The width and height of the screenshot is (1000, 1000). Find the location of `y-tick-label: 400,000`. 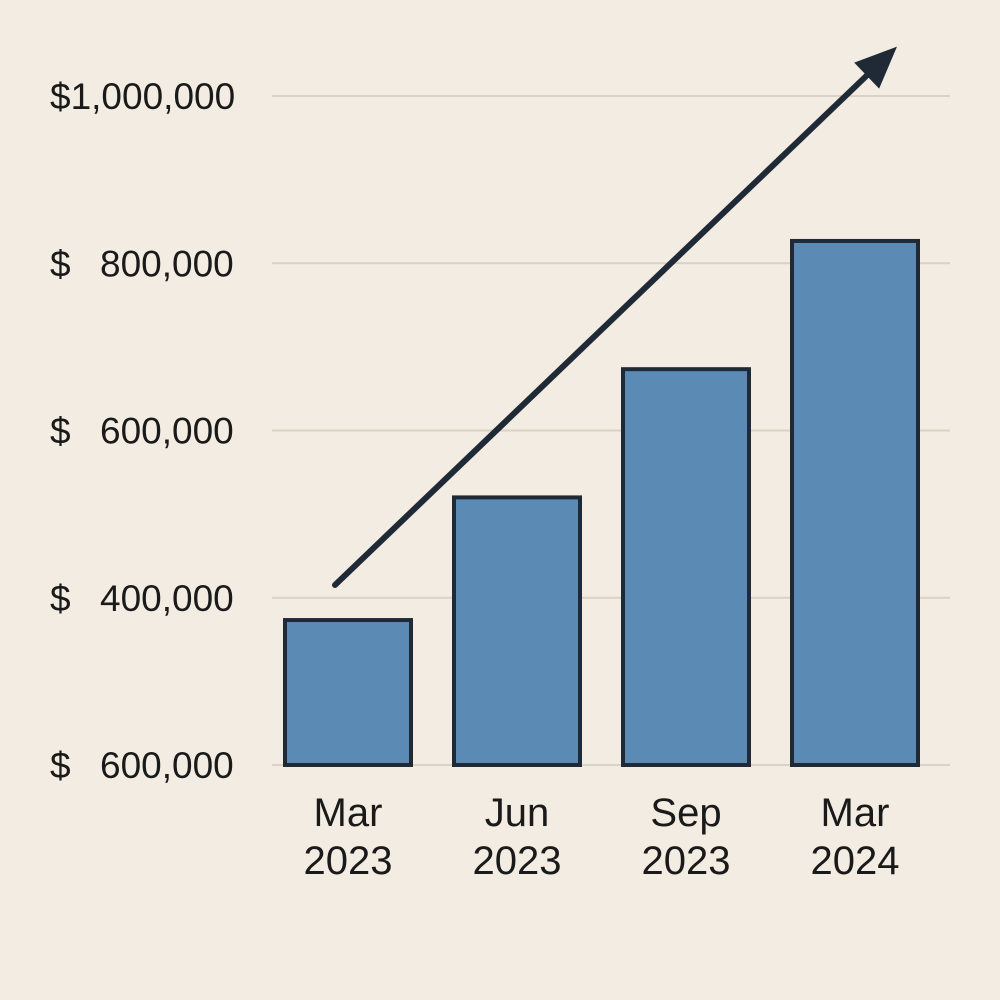

y-tick-label: 400,000 is located at coordinates (167, 598).